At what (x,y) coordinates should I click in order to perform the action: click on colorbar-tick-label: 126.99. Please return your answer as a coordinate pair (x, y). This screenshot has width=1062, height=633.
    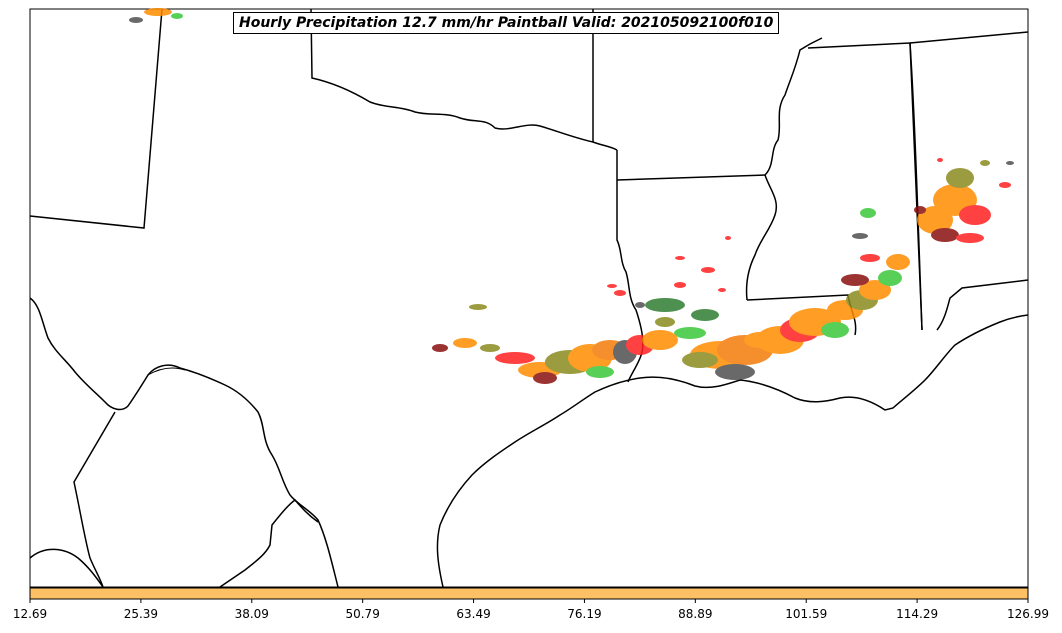
    Looking at the image, I should click on (1028, 614).